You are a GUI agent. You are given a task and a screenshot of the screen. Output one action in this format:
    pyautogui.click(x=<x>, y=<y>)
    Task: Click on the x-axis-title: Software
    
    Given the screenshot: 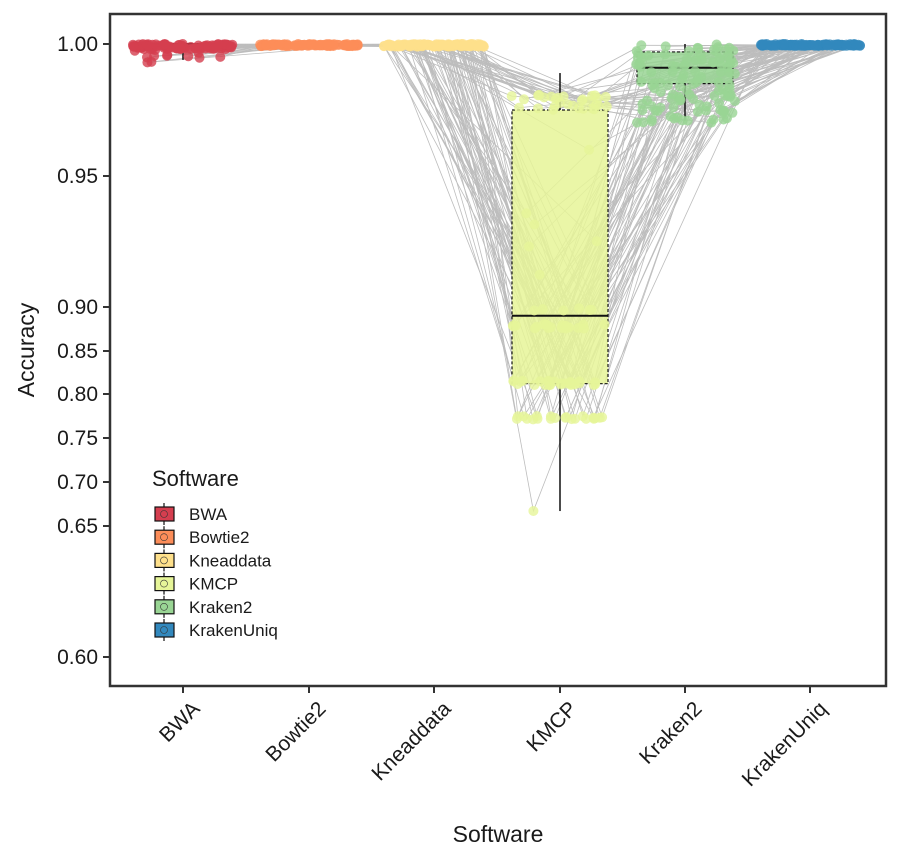 What is the action you would take?
    pyautogui.click(x=498, y=834)
    